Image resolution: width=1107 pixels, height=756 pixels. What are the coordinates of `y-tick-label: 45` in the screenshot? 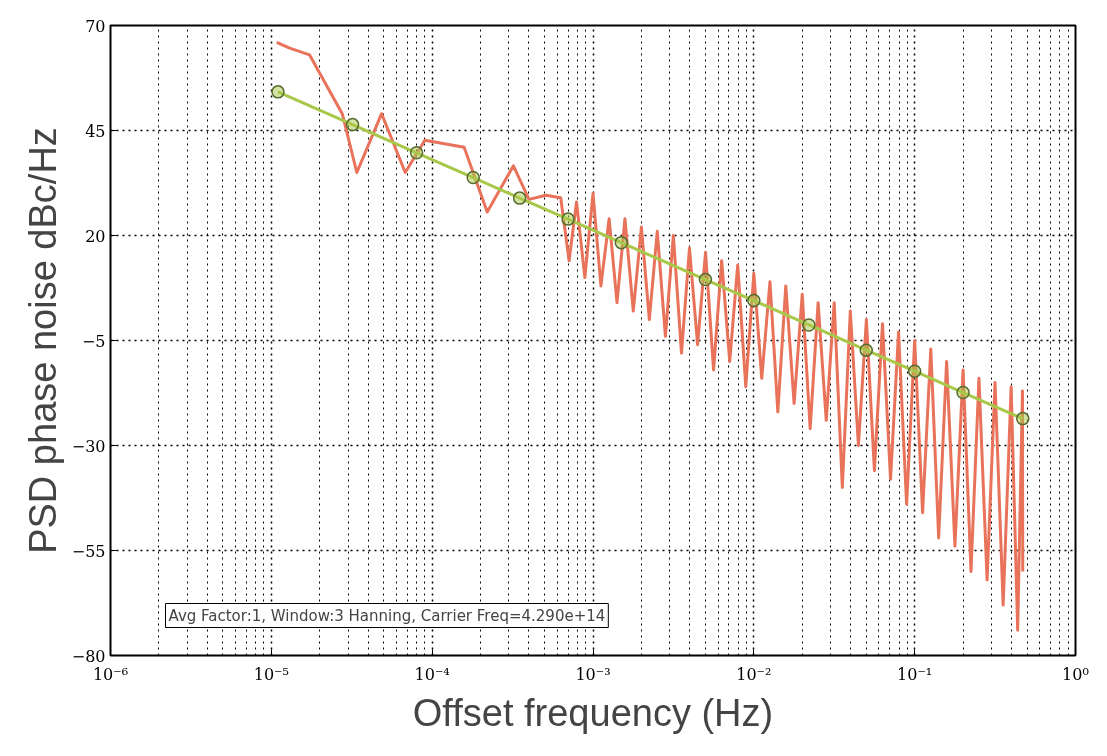 It's located at (95, 131).